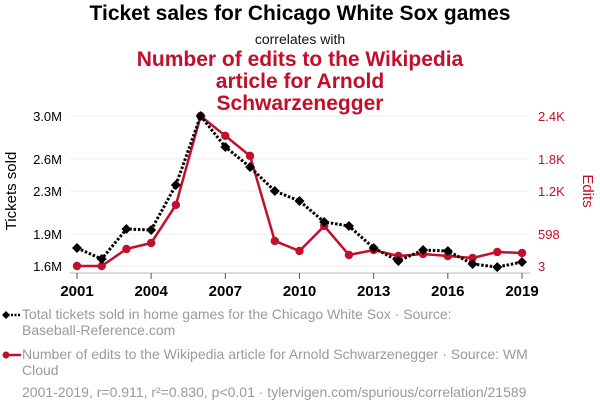  I want to click on x-tick-label: 2004, so click(151, 291).